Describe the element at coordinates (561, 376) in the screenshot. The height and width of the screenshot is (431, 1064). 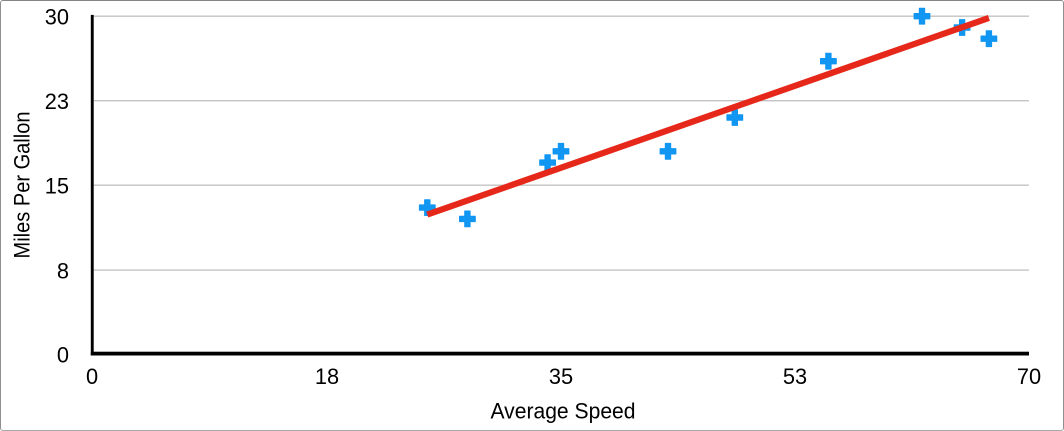
I see `svg-text: 35` at that location.